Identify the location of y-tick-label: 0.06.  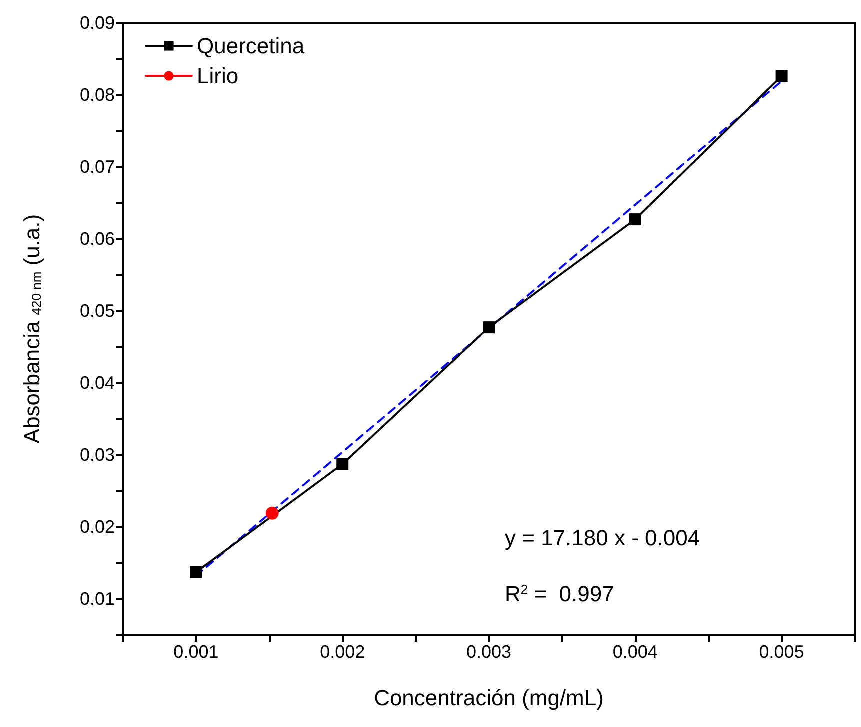
(97, 239).